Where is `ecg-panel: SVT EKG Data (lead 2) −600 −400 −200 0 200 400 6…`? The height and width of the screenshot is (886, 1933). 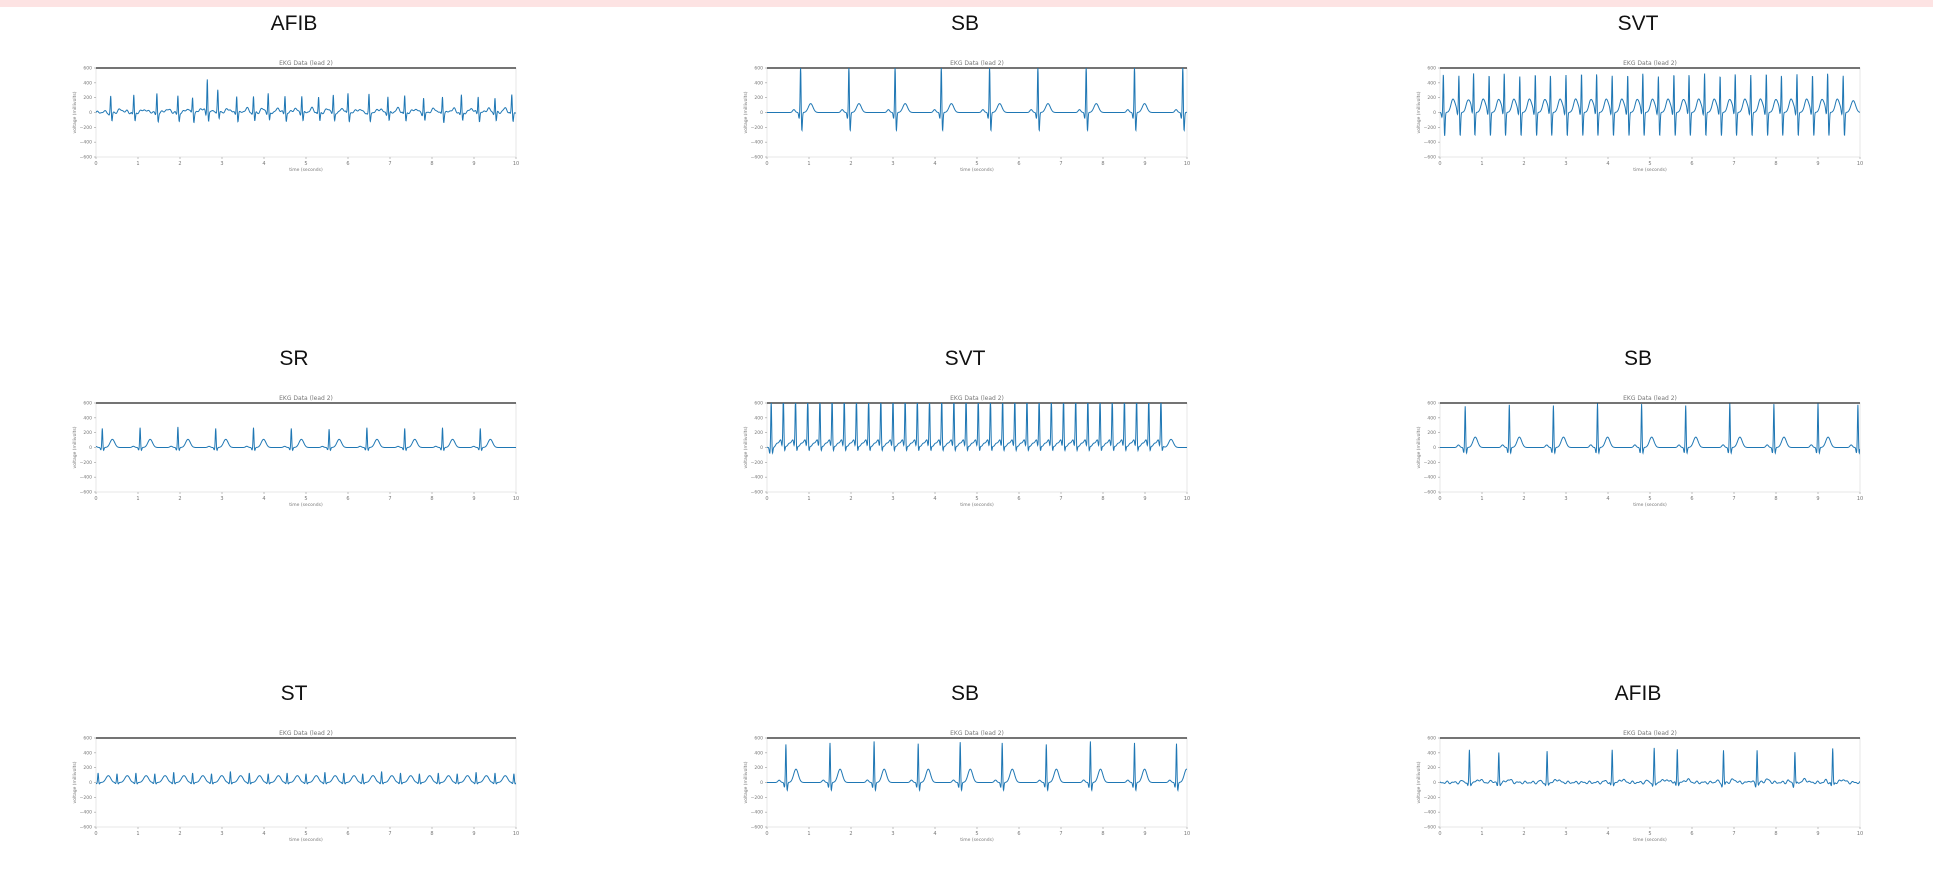 ecg-panel: SVT EKG Data (lead 2) −600 −400 −200 0 200 400 6… is located at coordinates (965, 427).